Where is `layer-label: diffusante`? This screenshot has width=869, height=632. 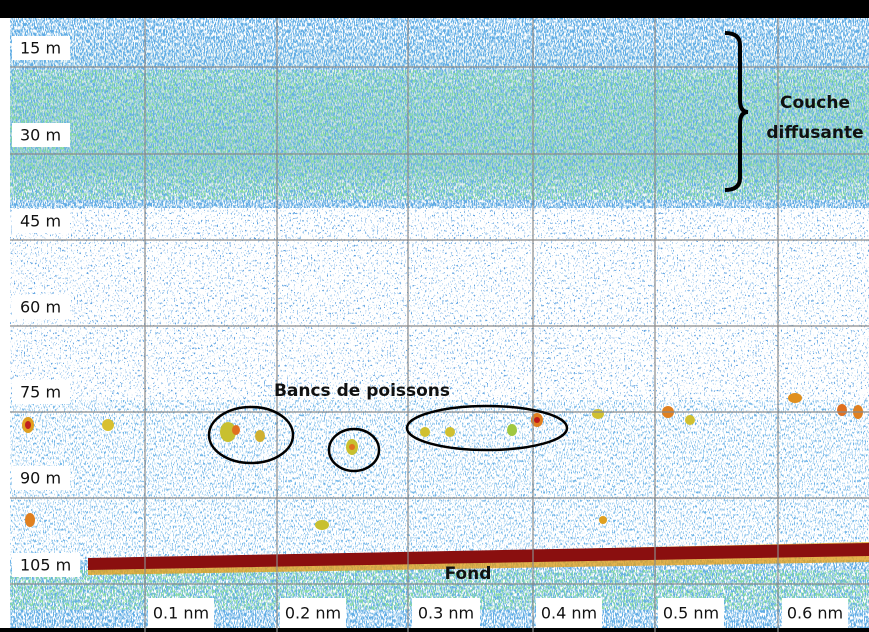
layer-label: diffusante is located at coordinates (814, 133).